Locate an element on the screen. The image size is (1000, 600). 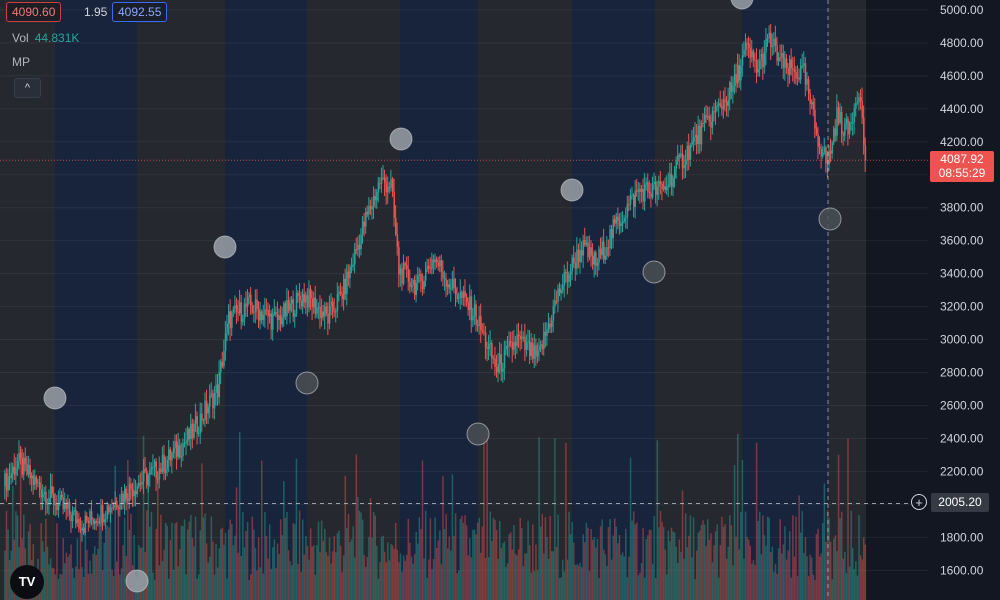
collapse-legend-button: ^ is located at coordinates (27, 88).